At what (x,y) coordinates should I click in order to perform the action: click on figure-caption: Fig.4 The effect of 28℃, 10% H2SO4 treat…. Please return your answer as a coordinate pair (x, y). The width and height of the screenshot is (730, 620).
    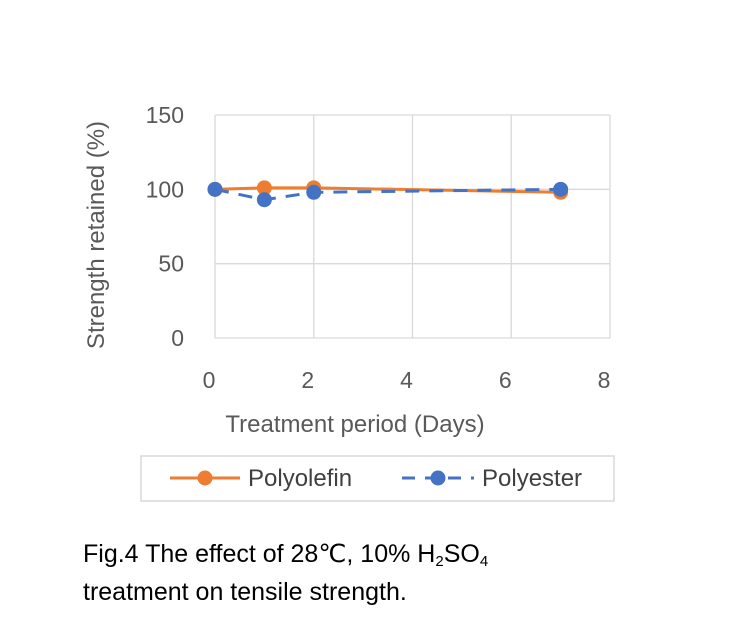
    Looking at the image, I should click on (383, 573).